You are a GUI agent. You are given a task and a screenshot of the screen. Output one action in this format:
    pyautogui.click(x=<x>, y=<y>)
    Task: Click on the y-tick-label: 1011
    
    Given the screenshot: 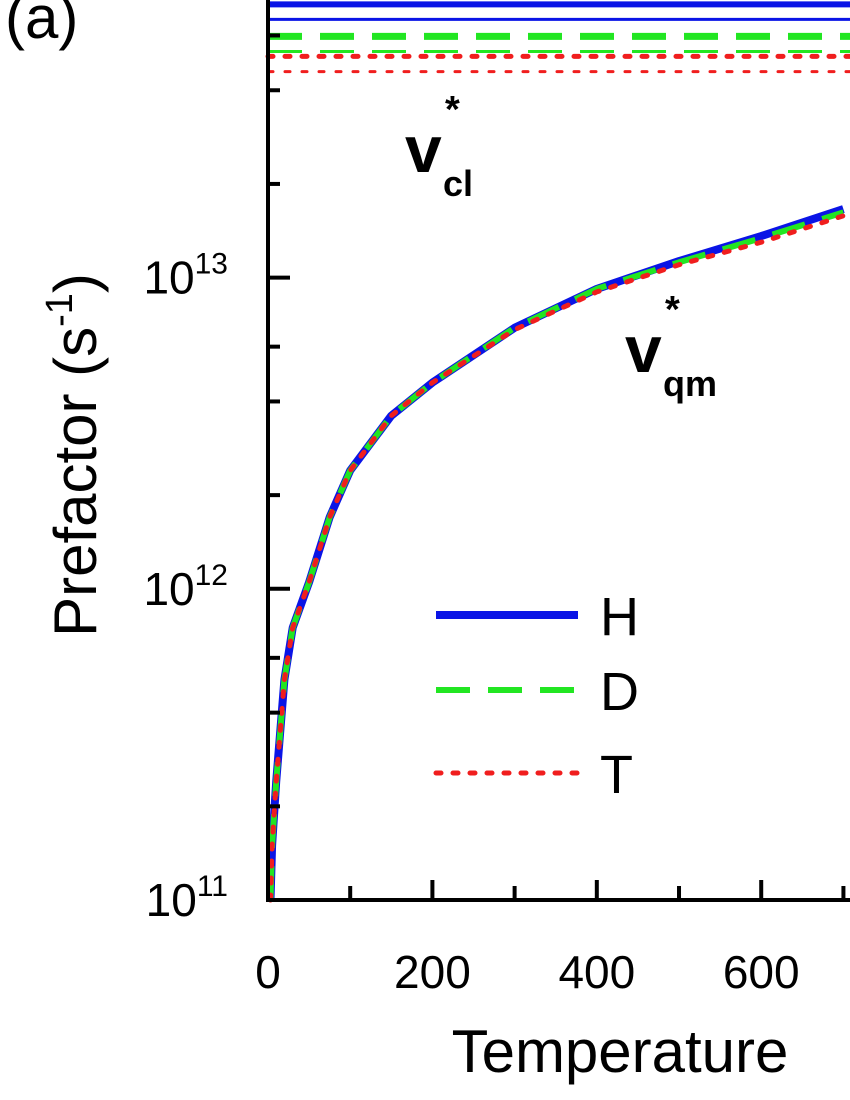 What is the action you would take?
    pyautogui.click(x=187, y=898)
    